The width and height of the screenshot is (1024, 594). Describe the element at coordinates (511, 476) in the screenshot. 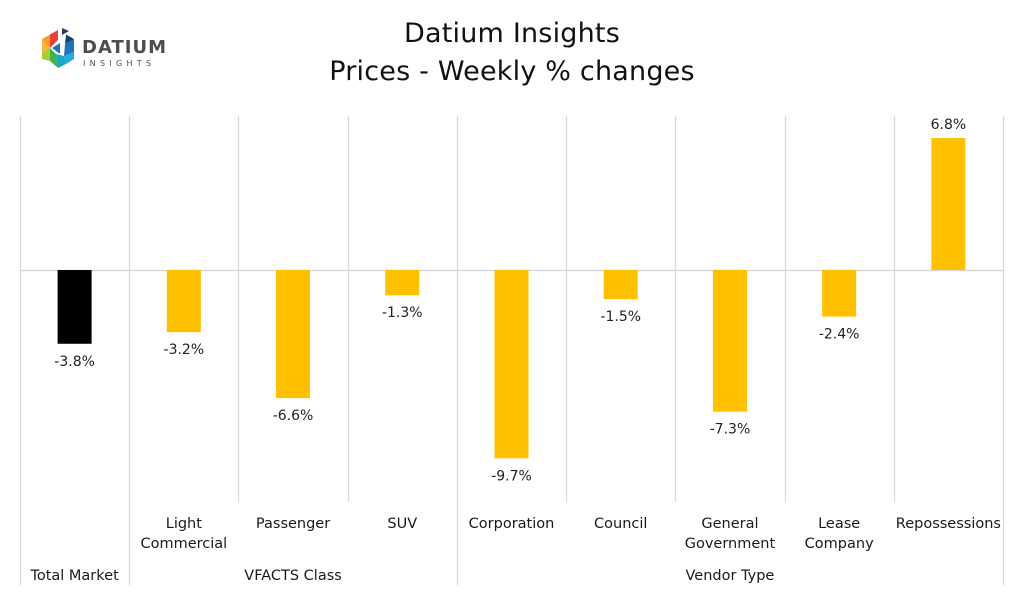

I see `data-label: -9.7%` at that location.